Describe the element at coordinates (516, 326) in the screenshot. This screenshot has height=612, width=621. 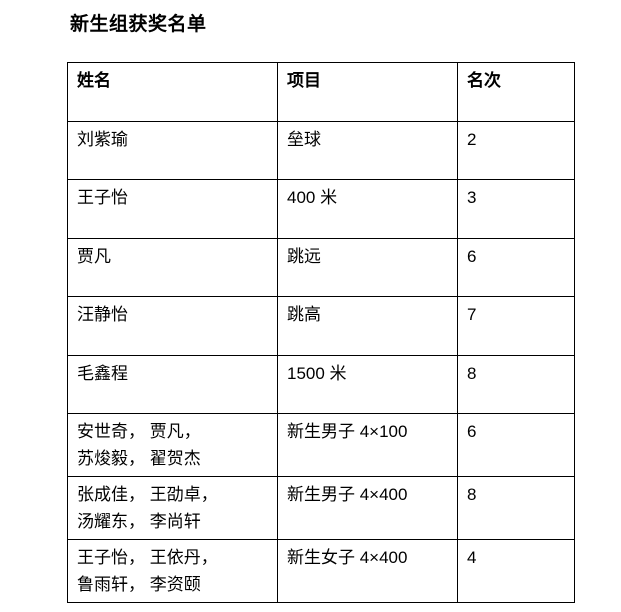
I see `cell-rank: 7` at that location.